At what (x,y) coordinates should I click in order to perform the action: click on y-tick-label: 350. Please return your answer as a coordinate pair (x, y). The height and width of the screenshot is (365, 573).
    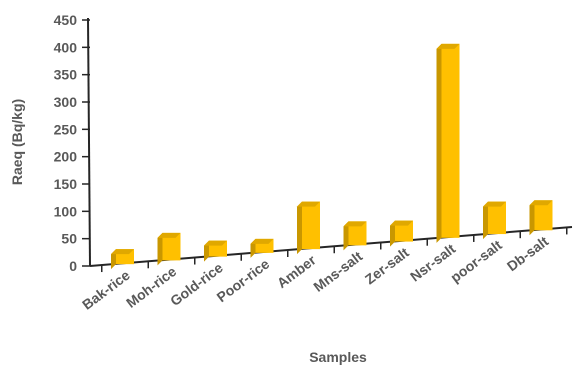
    Looking at the image, I should click on (66, 75).